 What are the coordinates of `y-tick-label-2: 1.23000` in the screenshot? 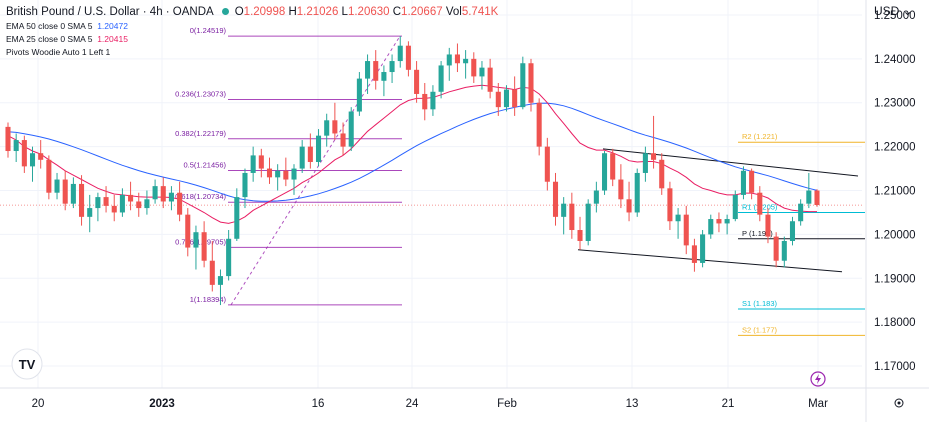 It's located at (895, 104).